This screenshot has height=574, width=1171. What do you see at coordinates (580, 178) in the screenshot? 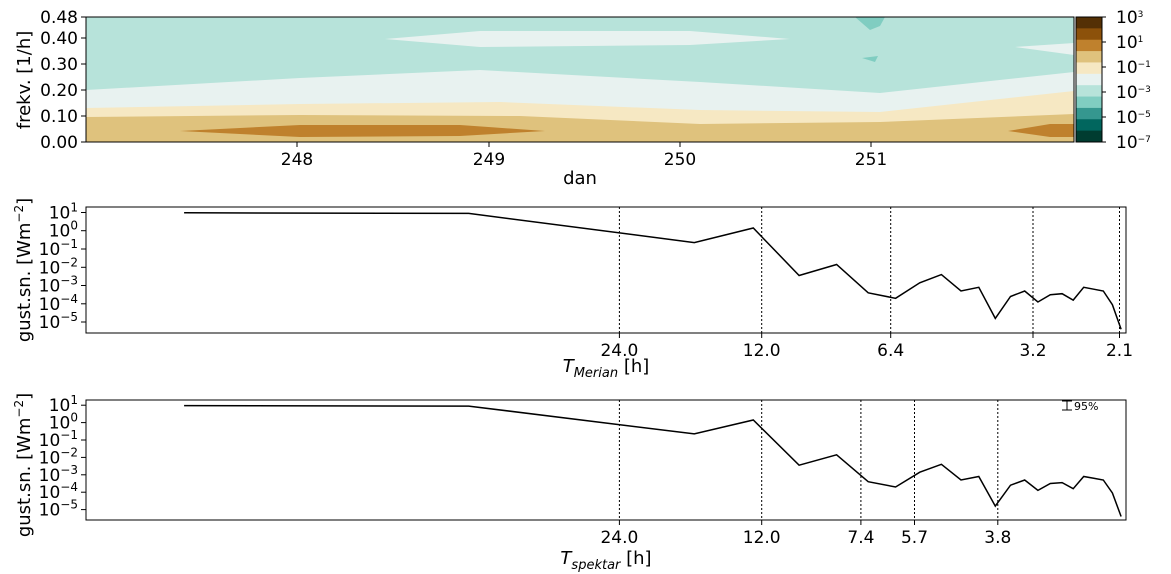
I see `heatmap-x-label: dan` at bounding box center [580, 178].